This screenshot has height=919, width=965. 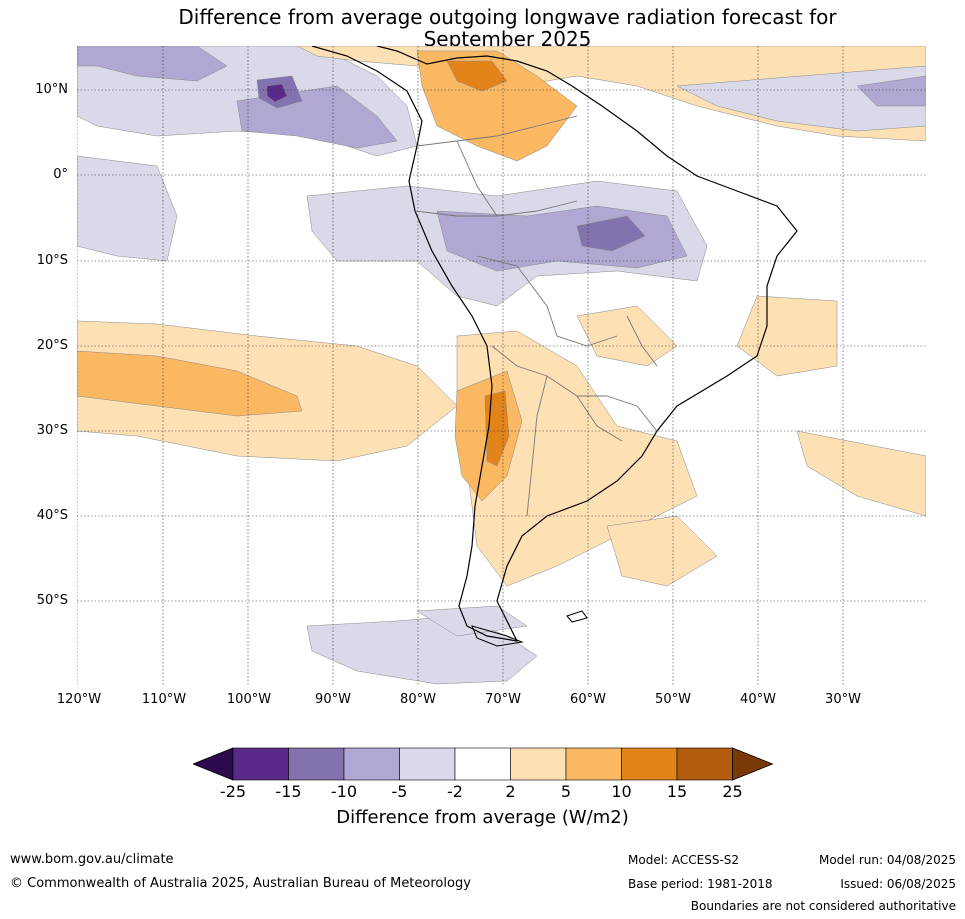 I want to click on anomaly-pos-north-strong, so click(x=477, y=76).